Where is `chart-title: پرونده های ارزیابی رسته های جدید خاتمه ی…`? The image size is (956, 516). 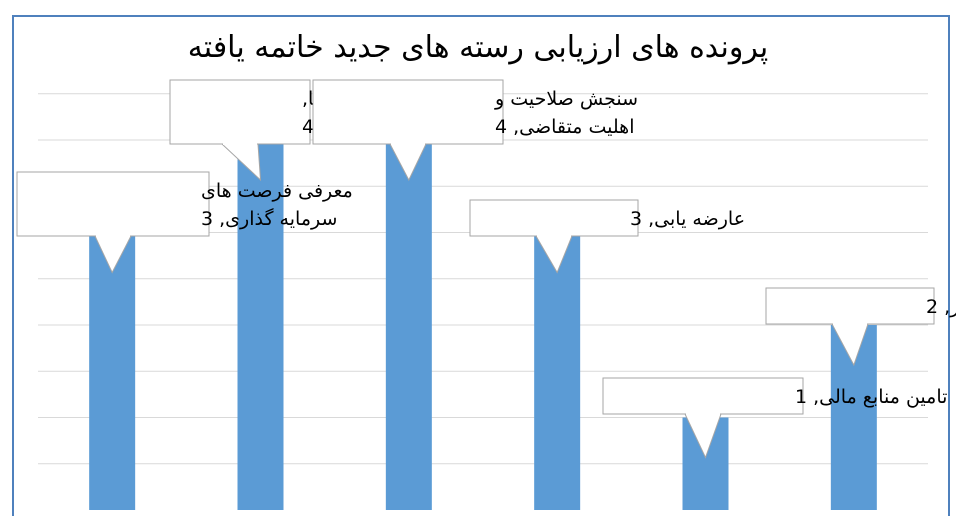 chart-title: پرونده های ارزیابی رسته های جدید خاتمه ی… is located at coordinates (478, 47).